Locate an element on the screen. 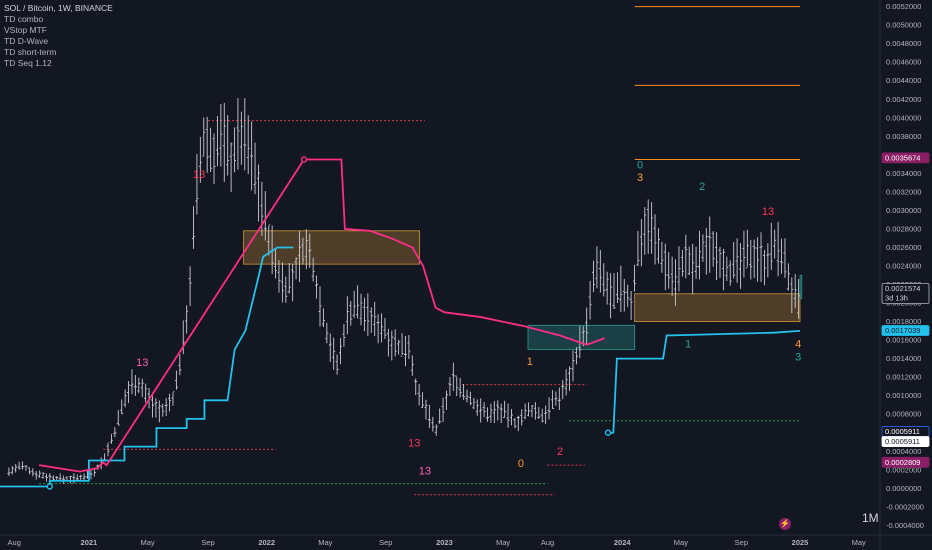 This screenshot has width=932, height=550. y-tick-label: 0.0002000 is located at coordinates (903, 469).